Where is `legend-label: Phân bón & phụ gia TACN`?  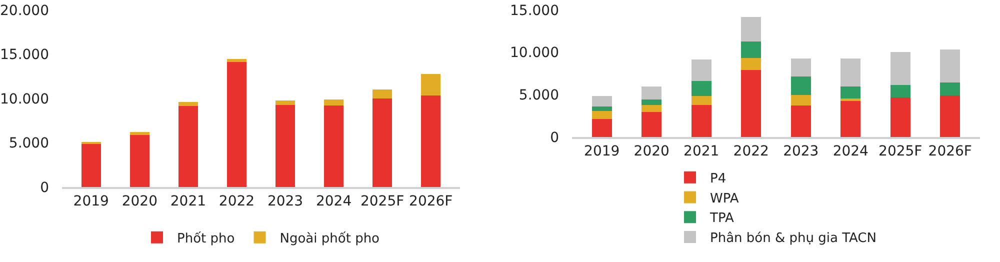
legend-label: Phân bón & phụ gia TACN is located at coordinates (793, 238).